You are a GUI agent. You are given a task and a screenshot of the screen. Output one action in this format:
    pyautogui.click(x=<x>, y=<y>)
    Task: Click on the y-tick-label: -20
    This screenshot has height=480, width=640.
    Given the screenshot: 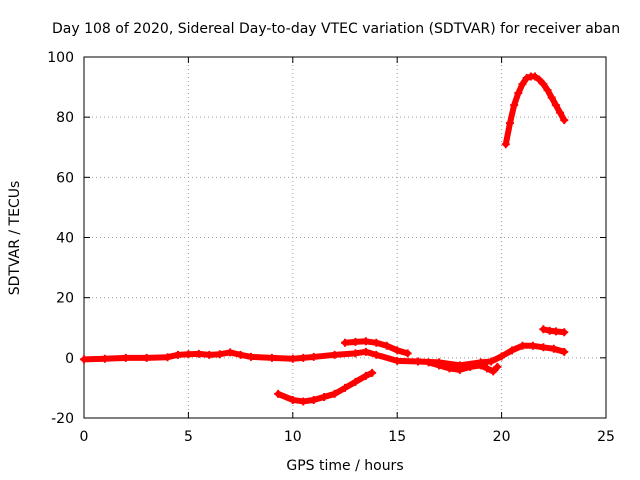 What is the action you would take?
    pyautogui.click(x=62, y=419)
    